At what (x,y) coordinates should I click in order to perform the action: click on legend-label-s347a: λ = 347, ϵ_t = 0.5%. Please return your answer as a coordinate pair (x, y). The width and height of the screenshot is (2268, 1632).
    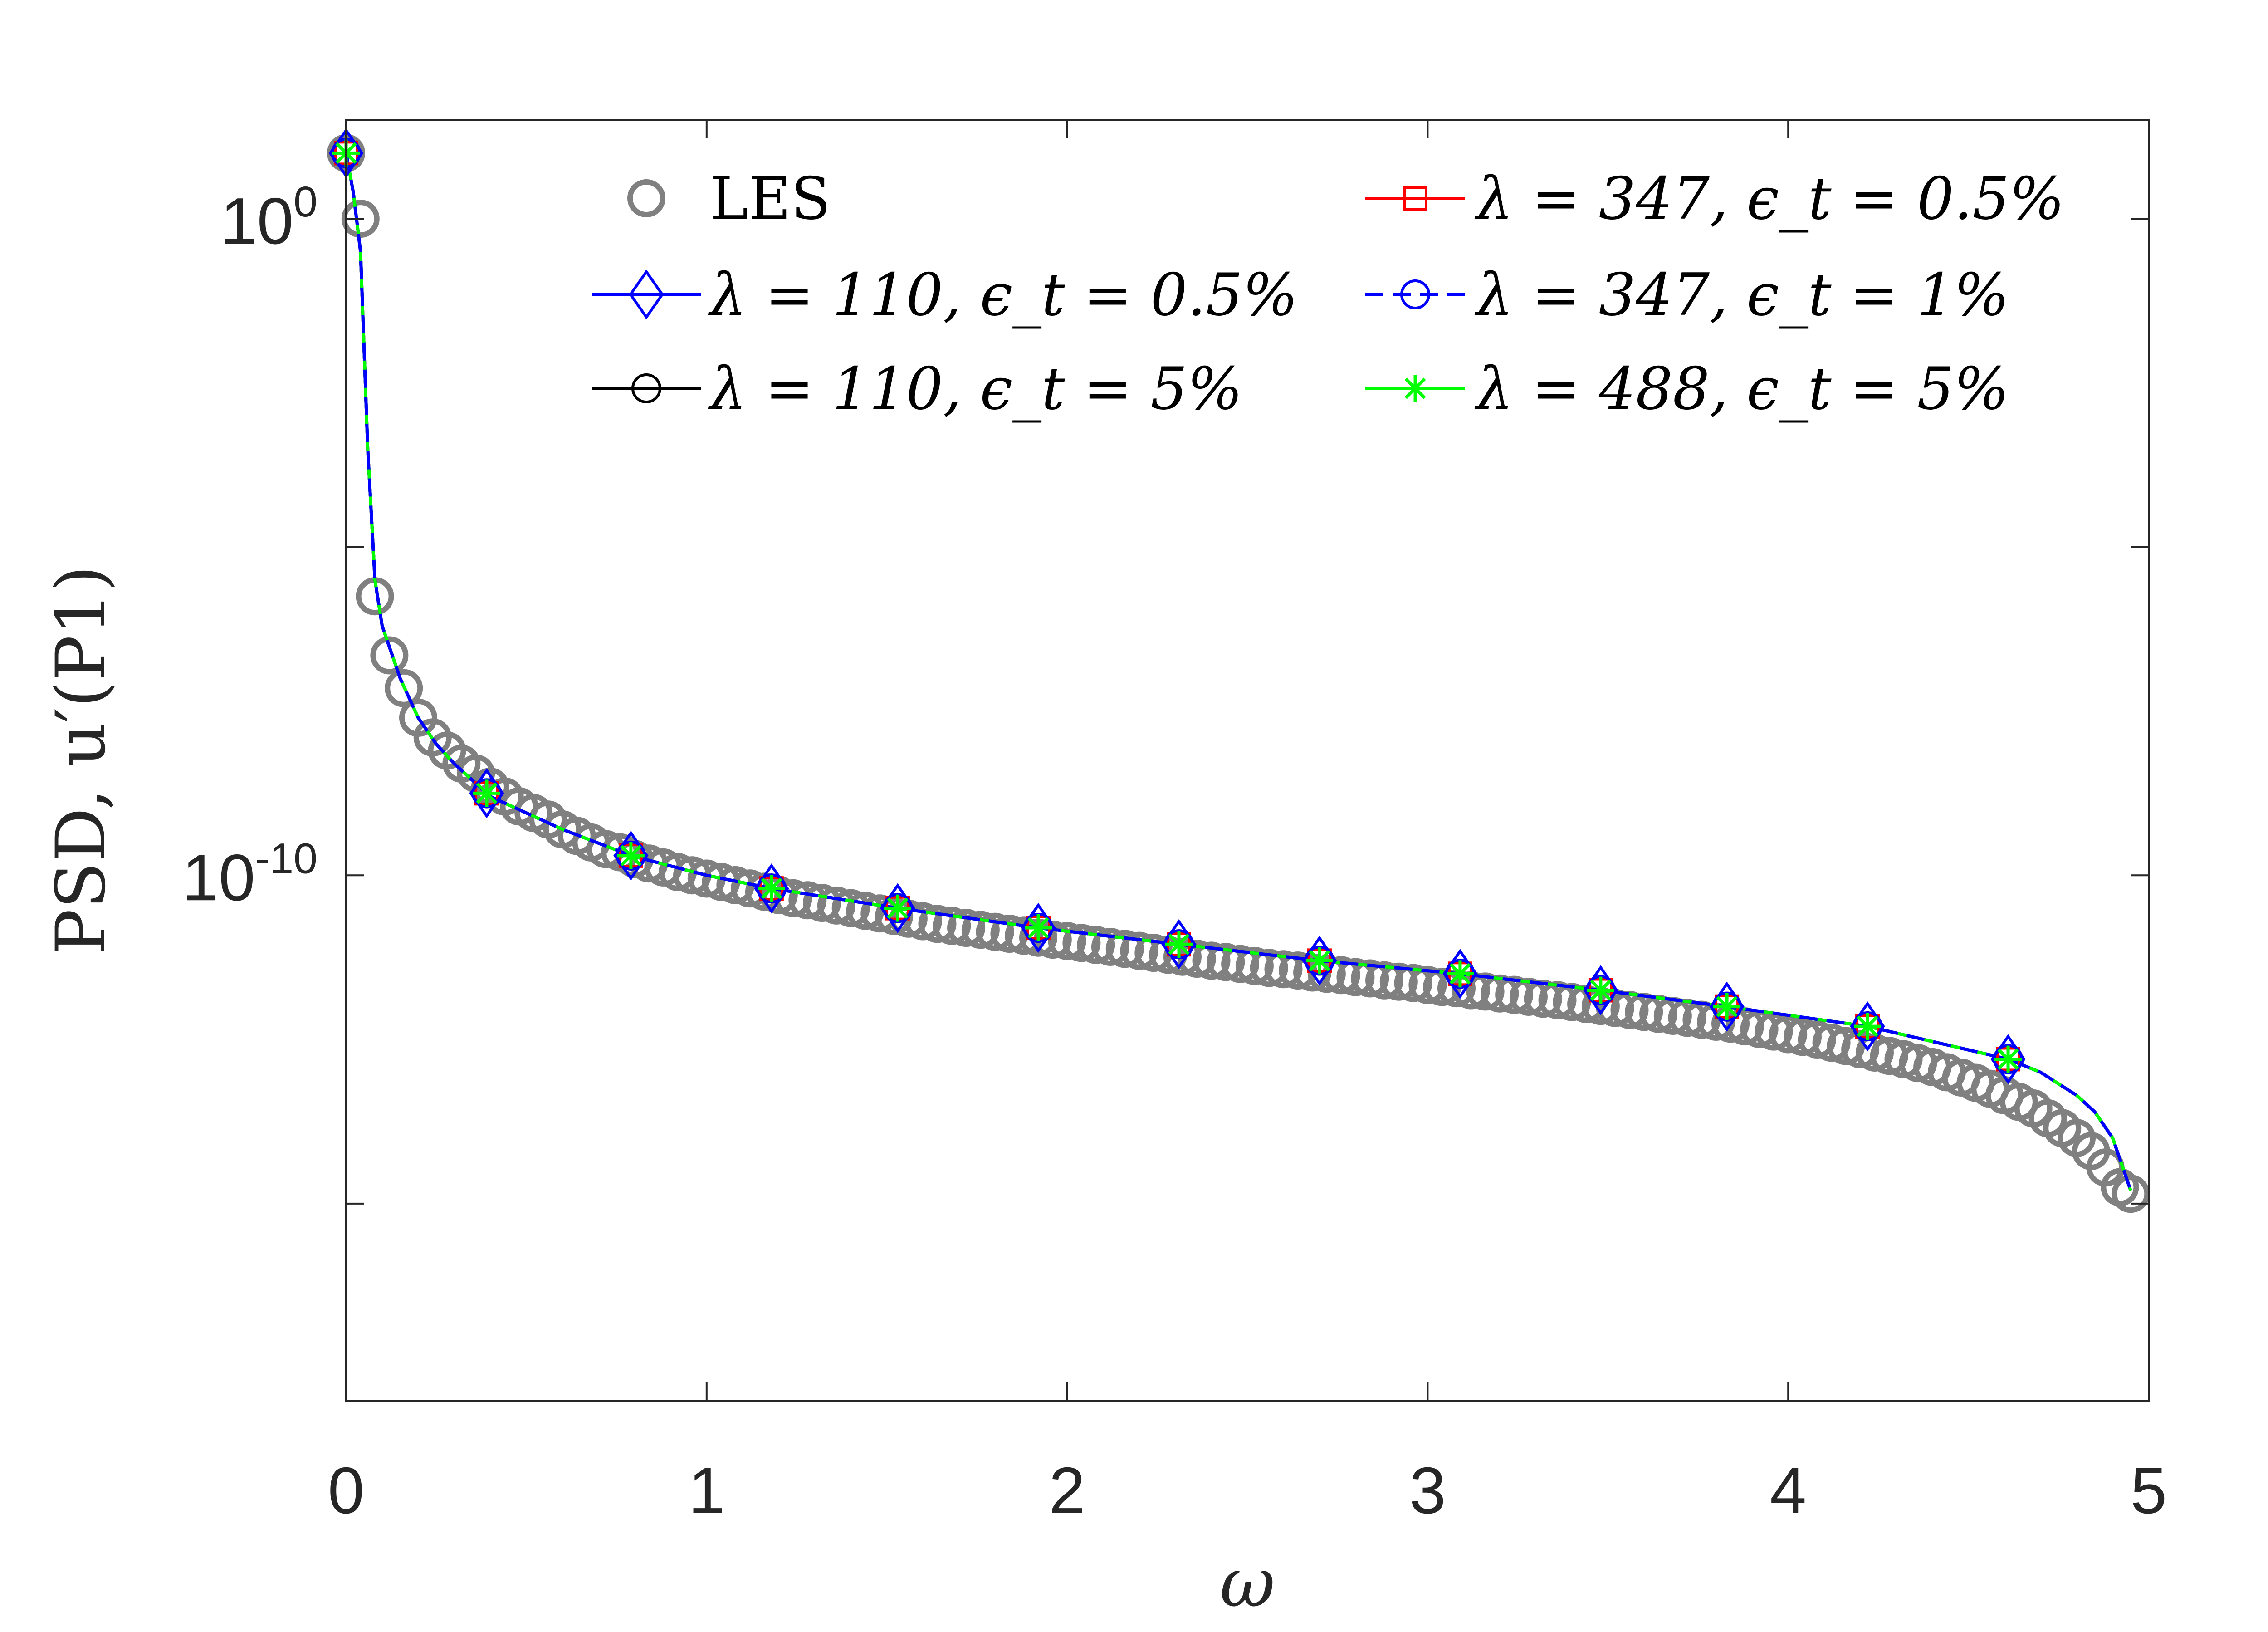
    Looking at the image, I should click on (1769, 199).